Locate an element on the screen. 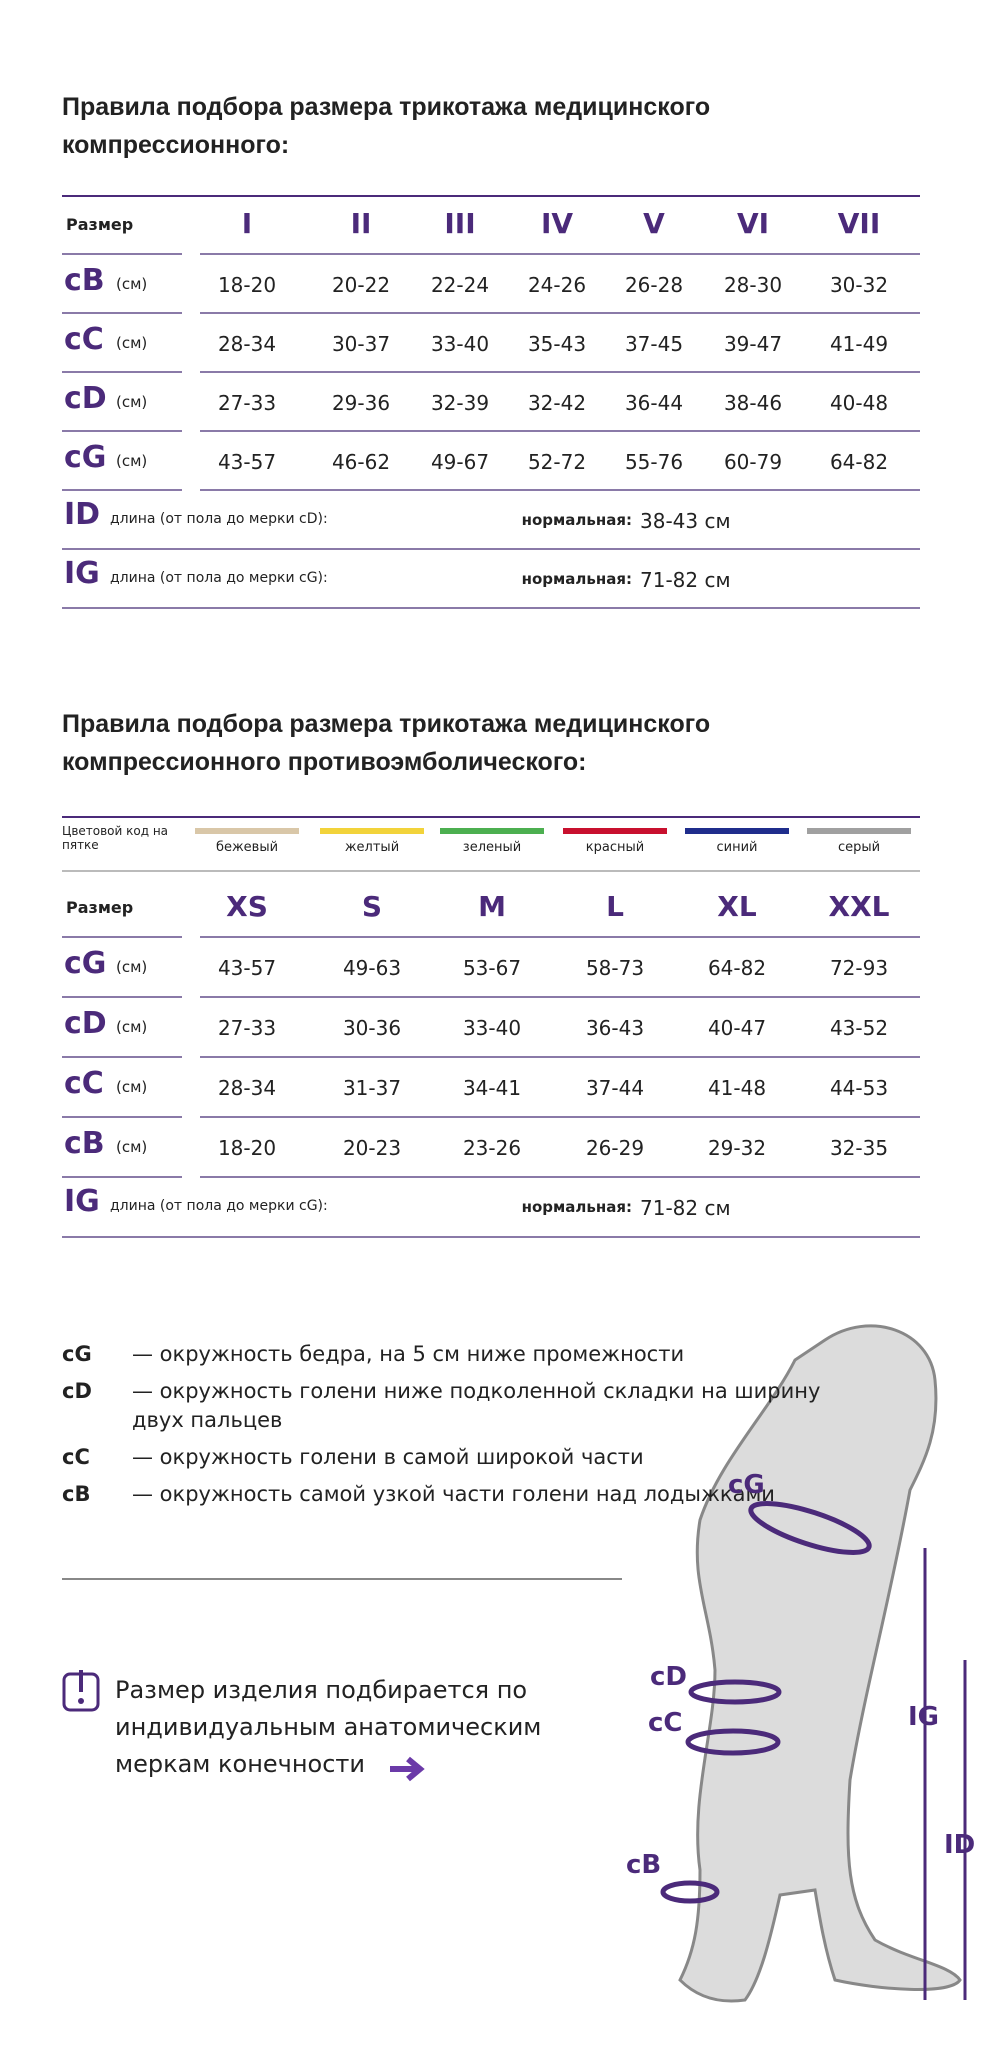 This screenshot has height=2046, width=1000. cell: 40-47 is located at coordinates (737, 1028).